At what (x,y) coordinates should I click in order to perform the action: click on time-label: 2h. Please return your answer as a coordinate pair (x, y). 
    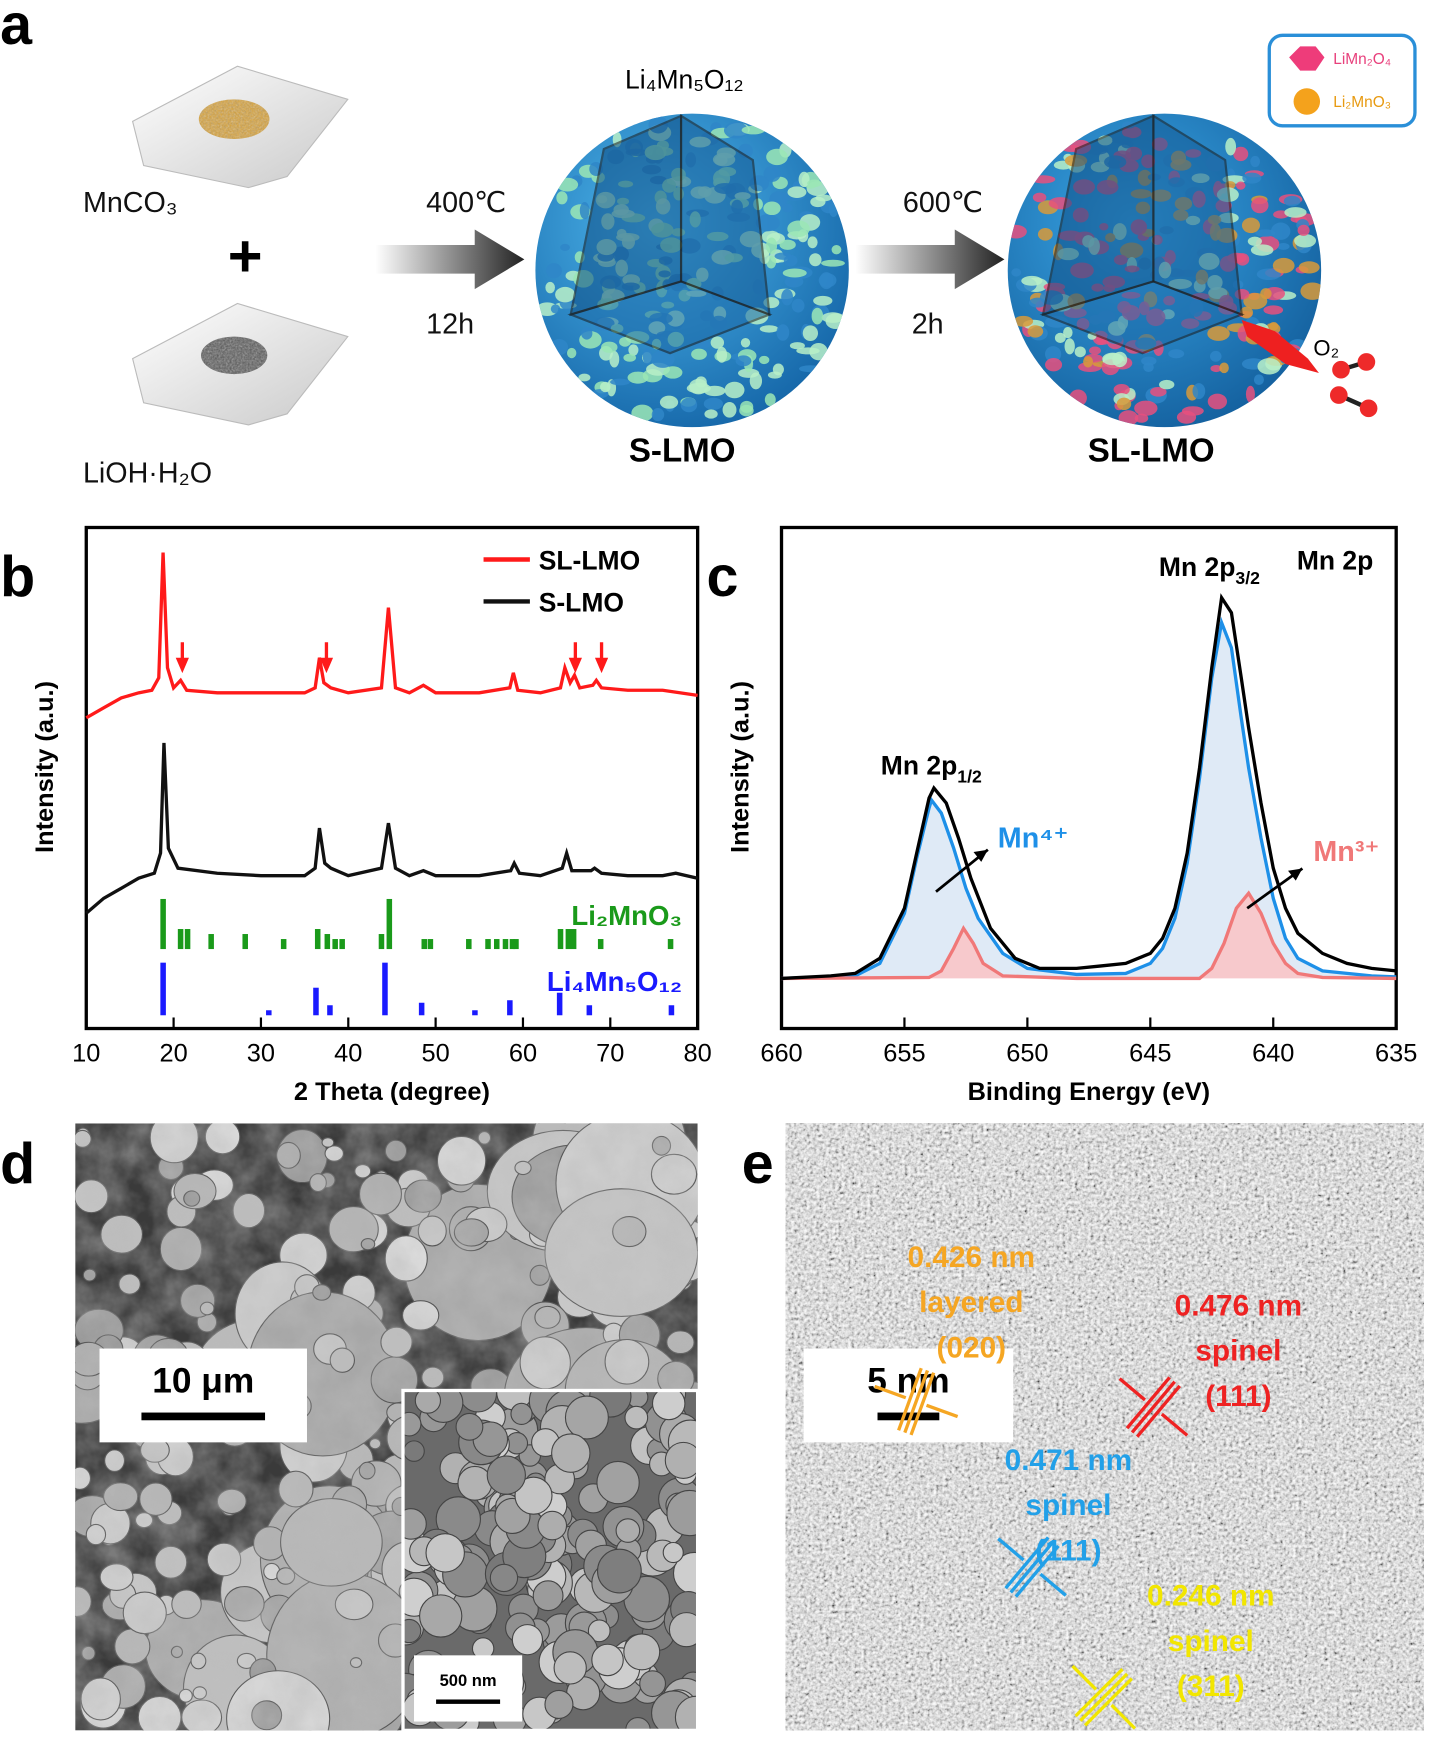
    Looking at the image, I should click on (928, 324).